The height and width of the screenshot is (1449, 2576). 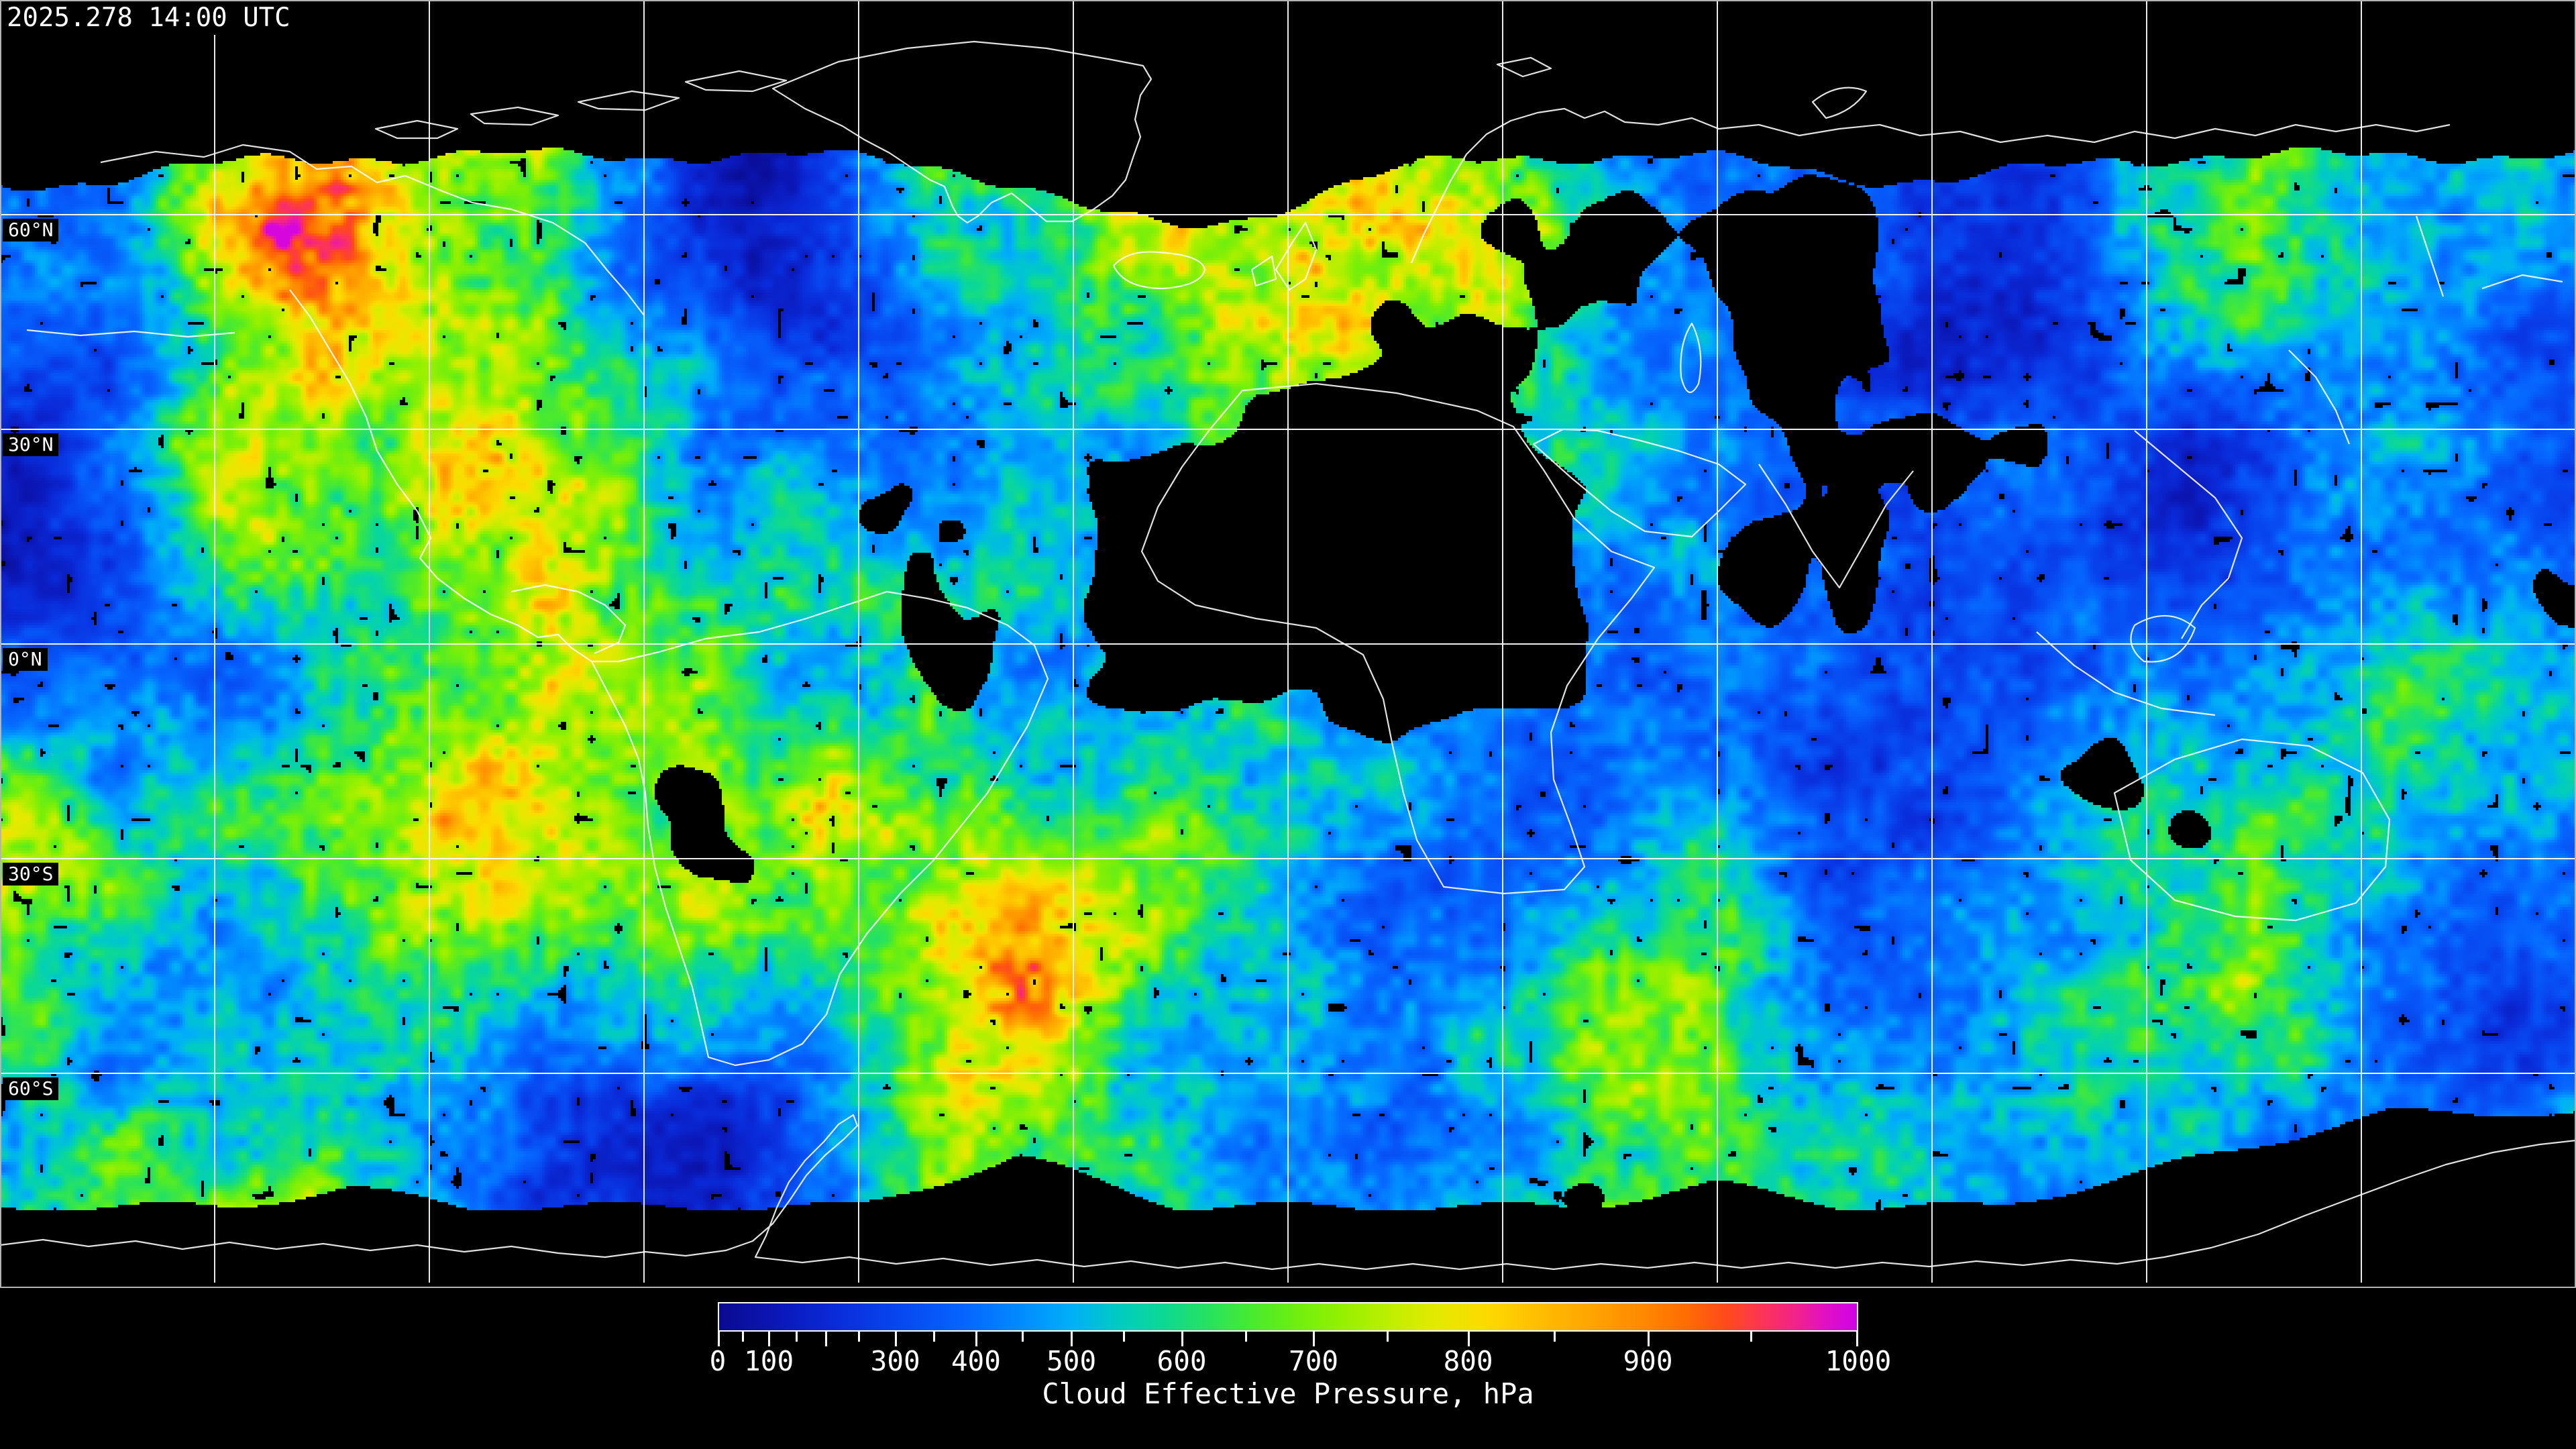 I want to click on colorbar-tick-label: 400, so click(x=976, y=1361).